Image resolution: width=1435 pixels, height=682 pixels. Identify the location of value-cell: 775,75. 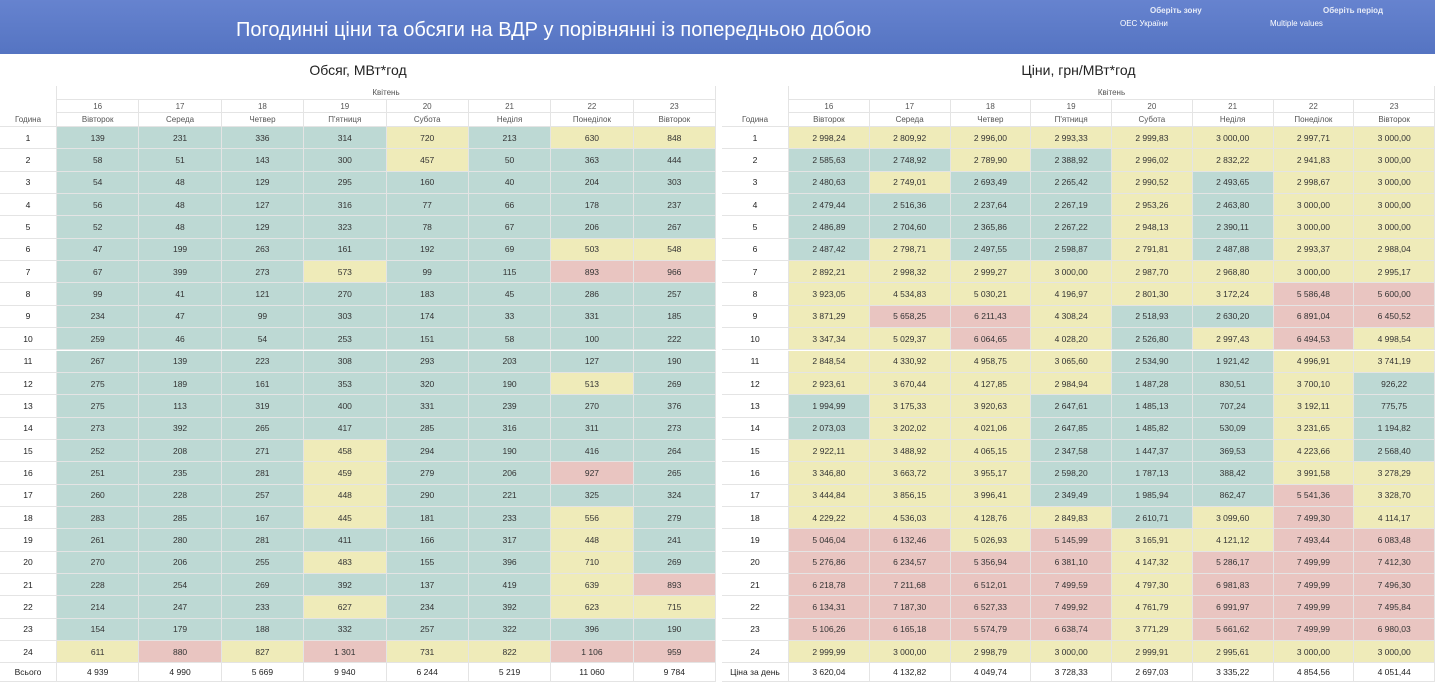
(1394, 406).